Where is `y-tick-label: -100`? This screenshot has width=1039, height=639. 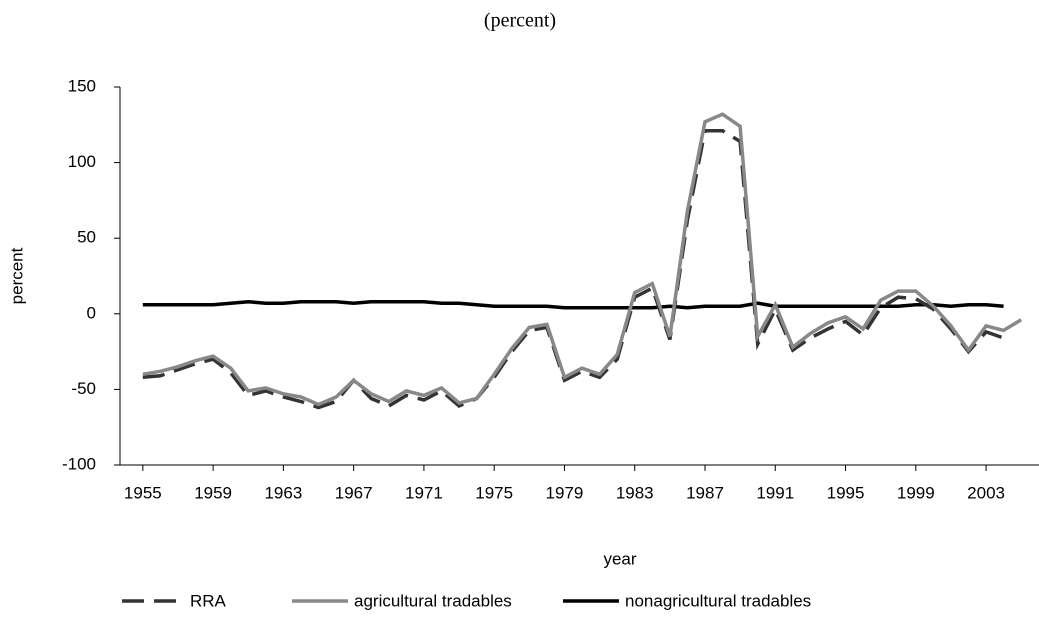
y-tick-label: -100 is located at coordinates (79, 463).